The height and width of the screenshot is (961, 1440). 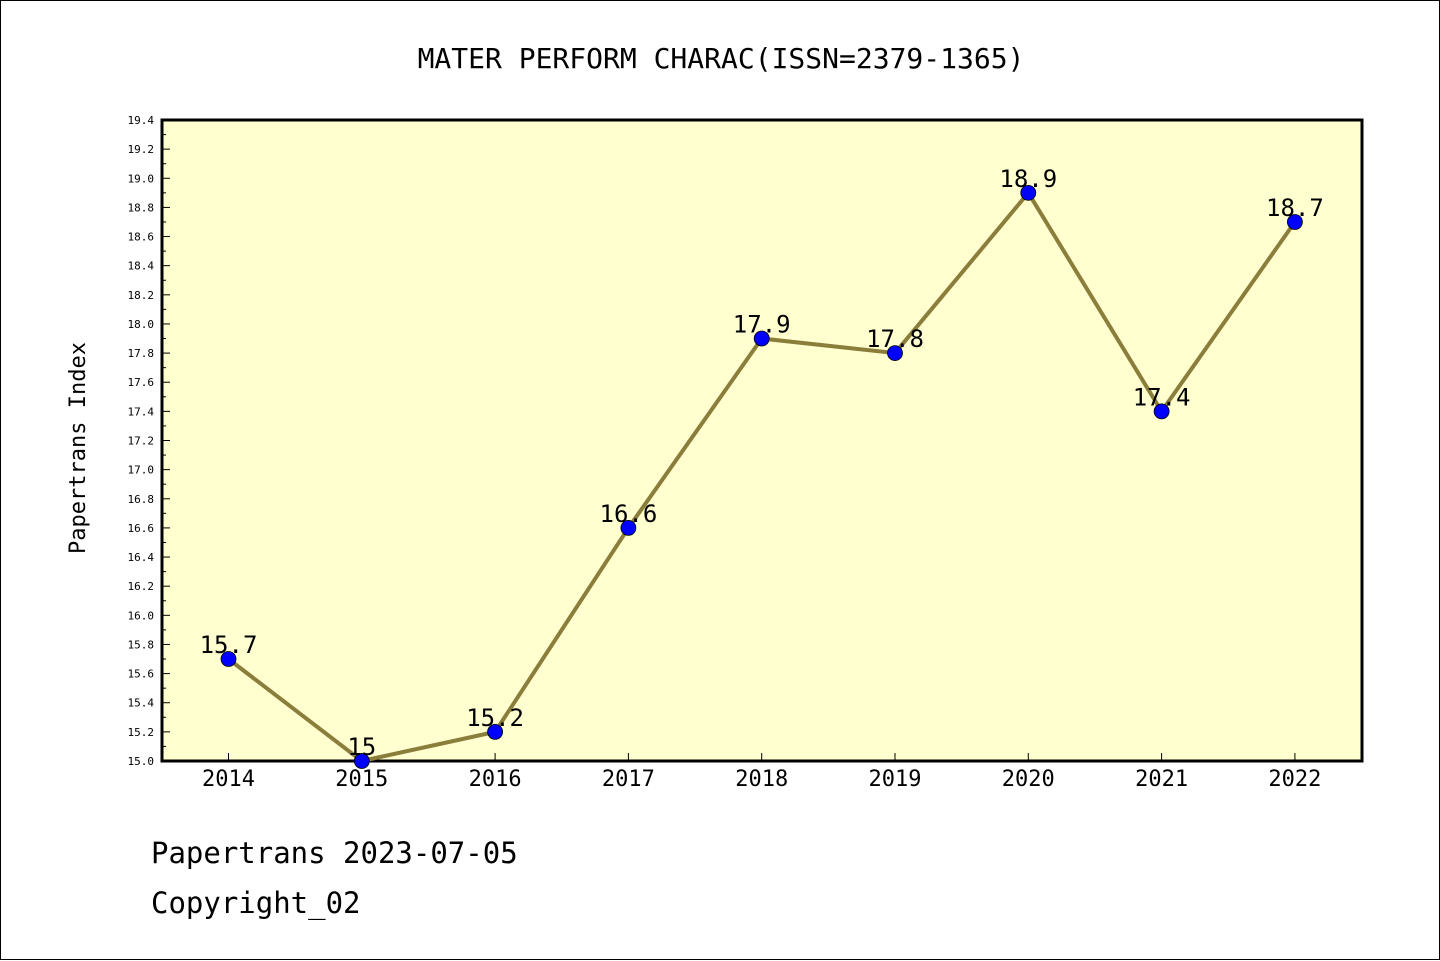 What do you see at coordinates (141, 557) in the screenshot?
I see `y-tick-label: 16.4` at bounding box center [141, 557].